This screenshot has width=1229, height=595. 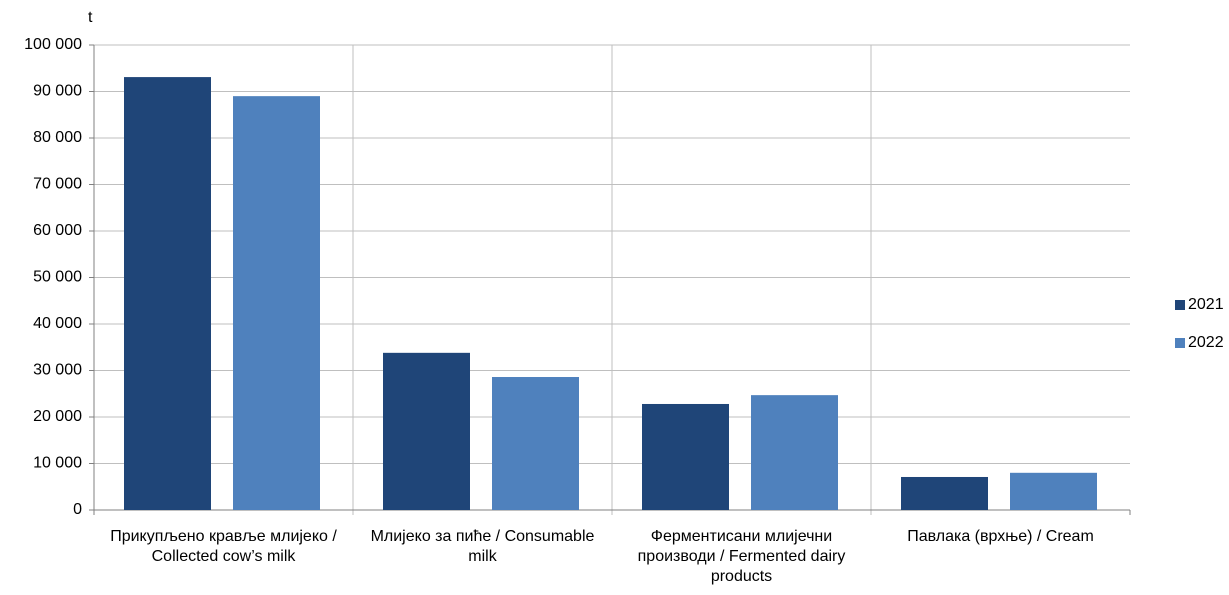 What do you see at coordinates (57, 277) in the screenshot?
I see `y-tick-label: 50 000` at bounding box center [57, 277].